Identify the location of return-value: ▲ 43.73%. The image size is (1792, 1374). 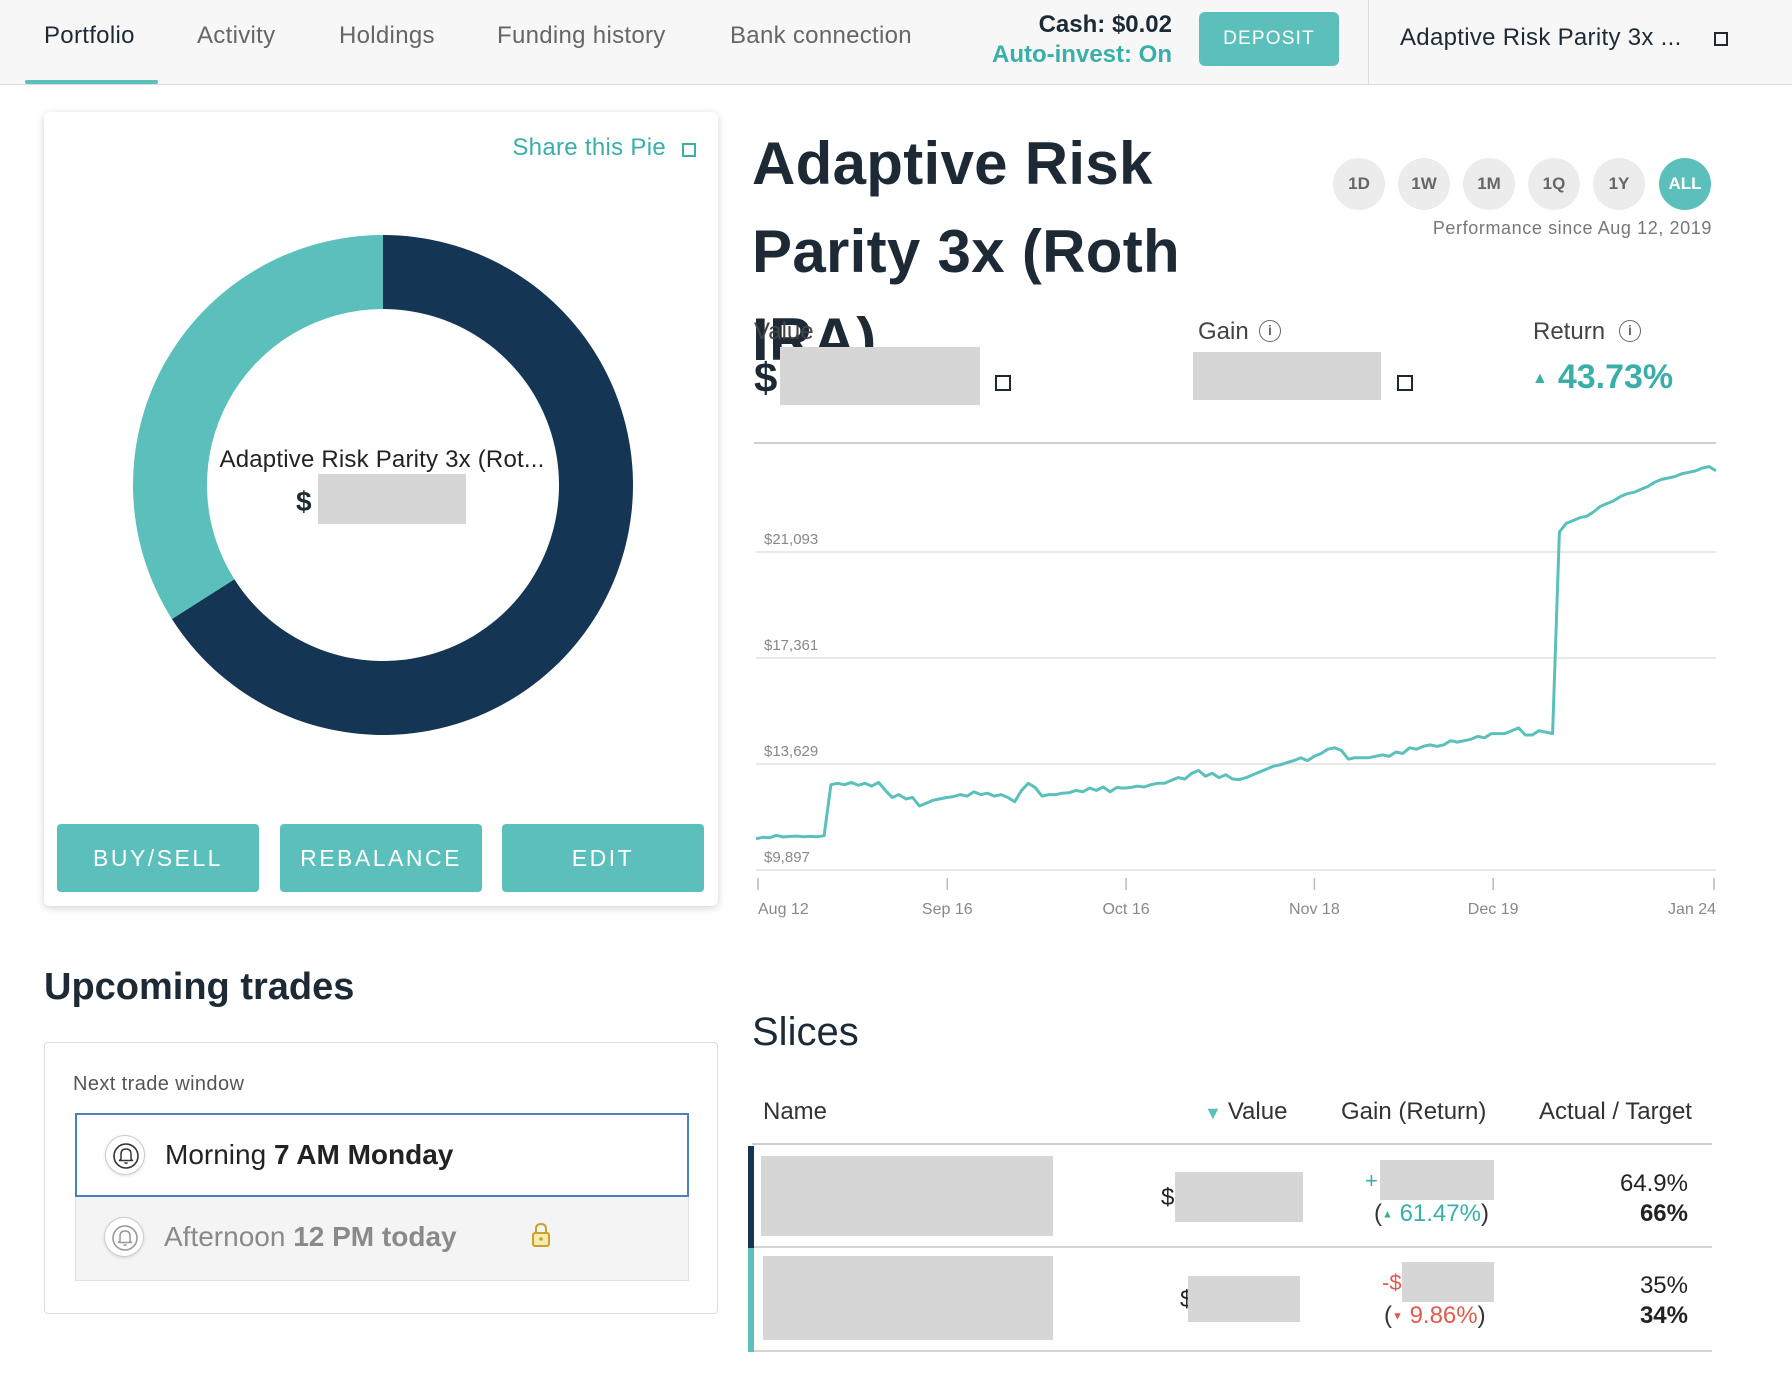
(1602, 377).